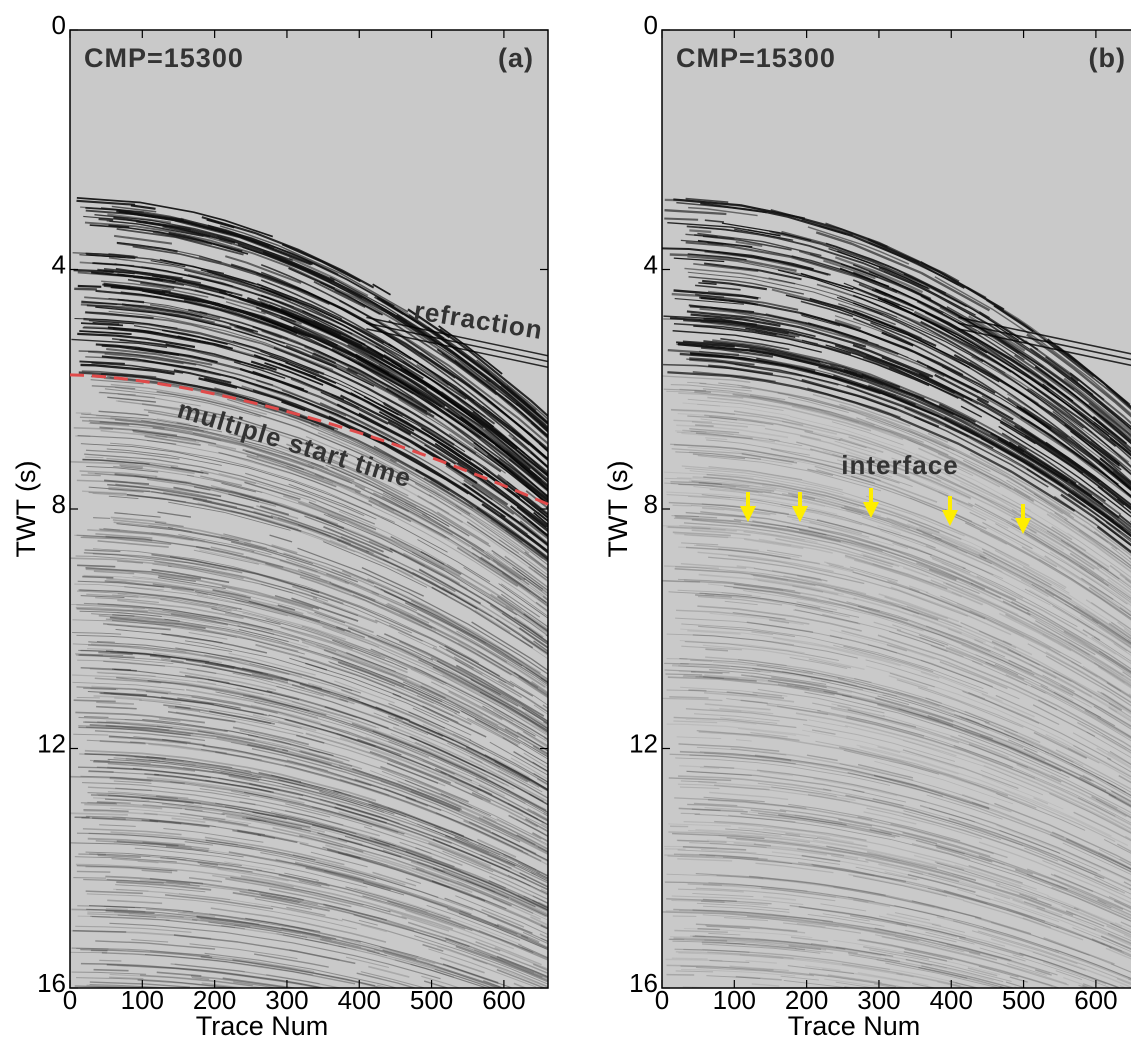  What do you see at coordinates (651, 264) in the screenshot?
I see `y-tick-label: 4` at bounding box center [651, 264].